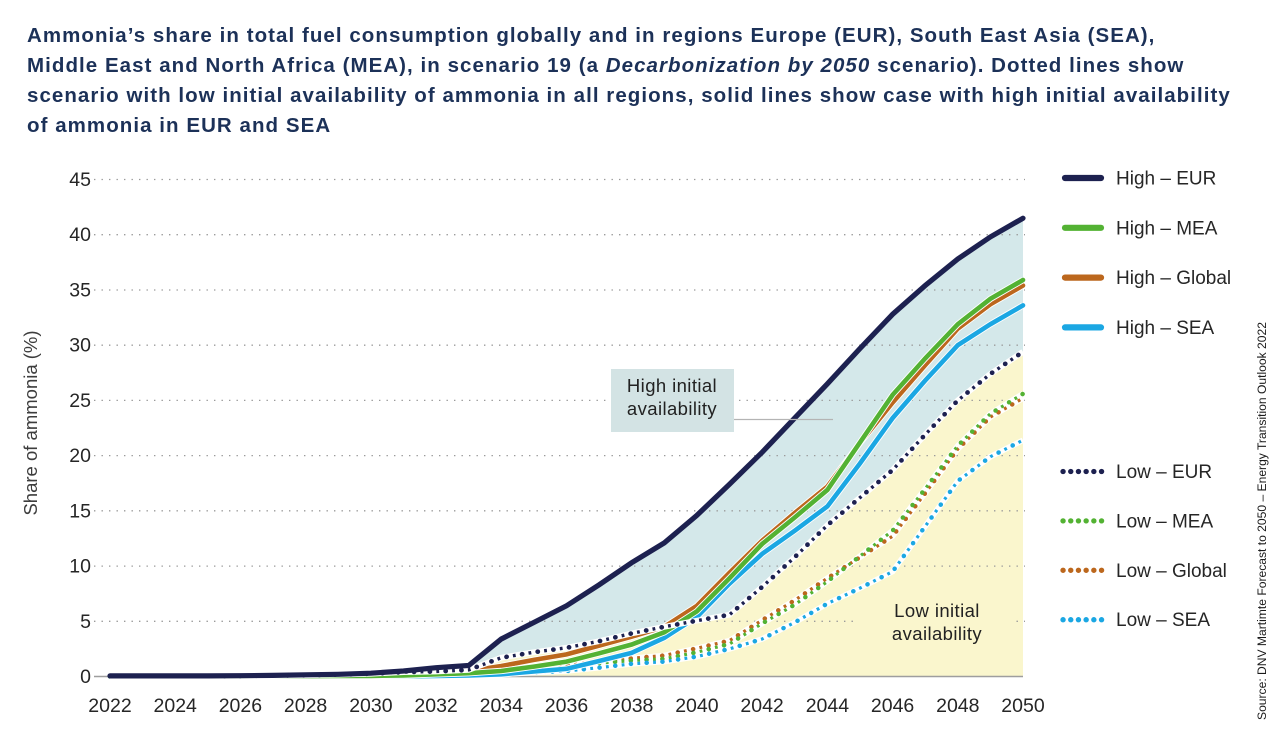  What do you see at coordinates (80, 291) in the screenshot?
I see `svg-text: 35` at bounding box center [80, 291].